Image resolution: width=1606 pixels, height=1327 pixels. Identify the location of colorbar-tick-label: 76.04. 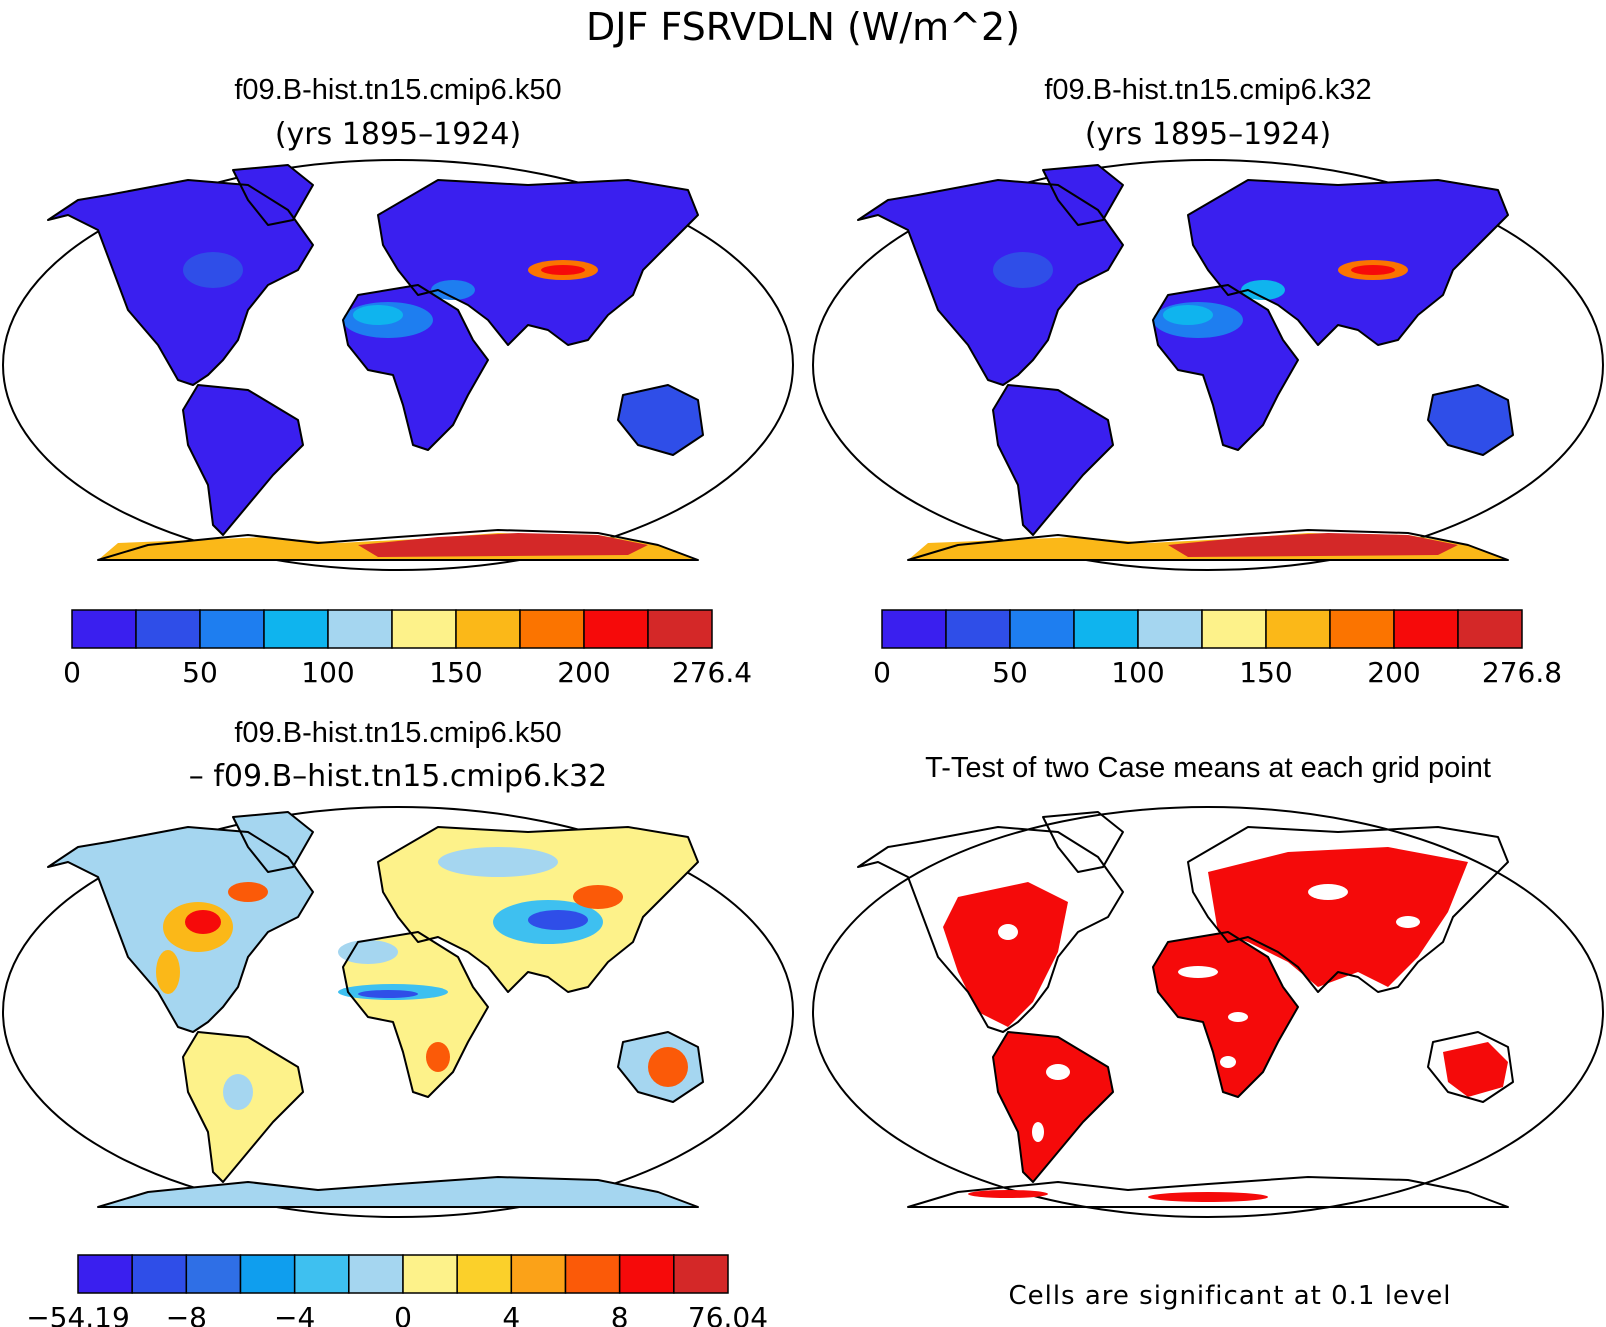
(728, 1314).